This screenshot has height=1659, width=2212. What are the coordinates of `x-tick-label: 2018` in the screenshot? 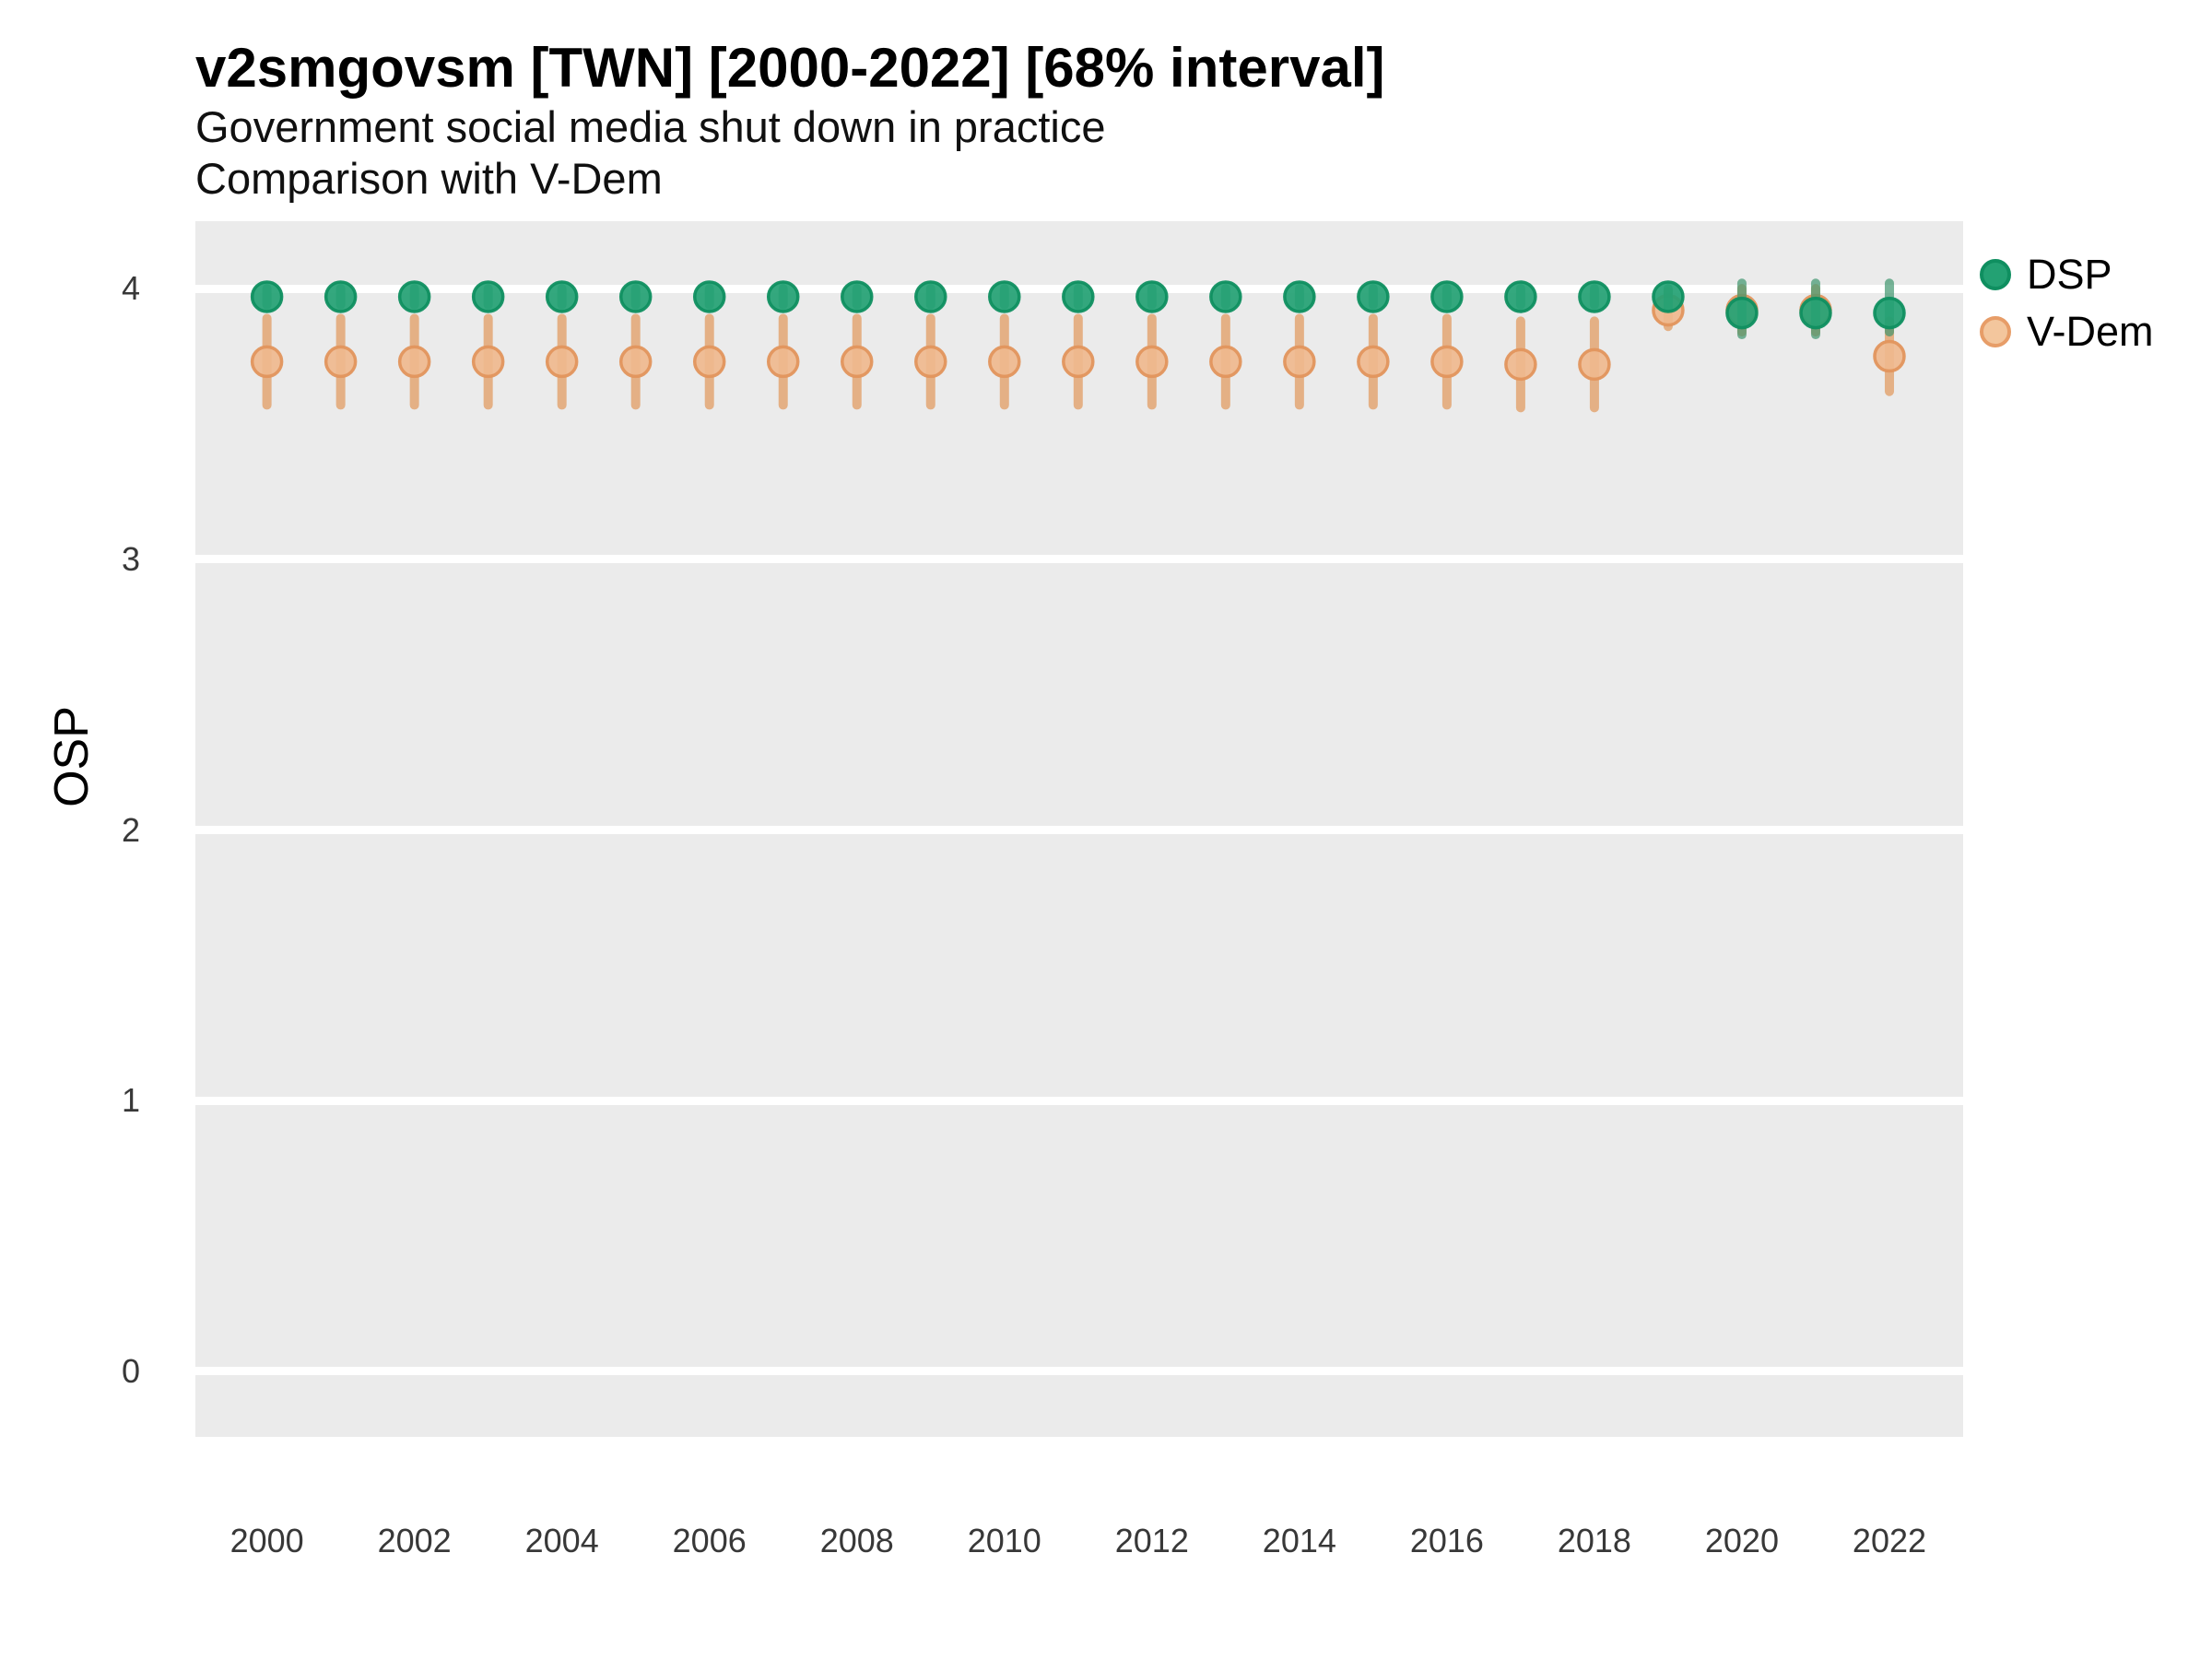 It's located at (1594, 1540).